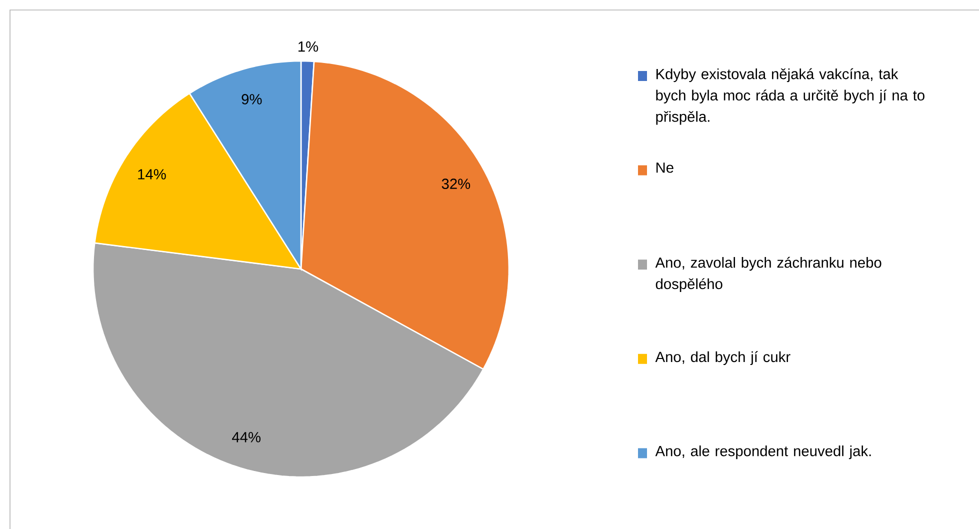  I want to click on legend-label: Kdyby existovala nějaká vakcína, tak bych byla moc ráda a určitě bych jí na to přispěla., so click(790, 96).